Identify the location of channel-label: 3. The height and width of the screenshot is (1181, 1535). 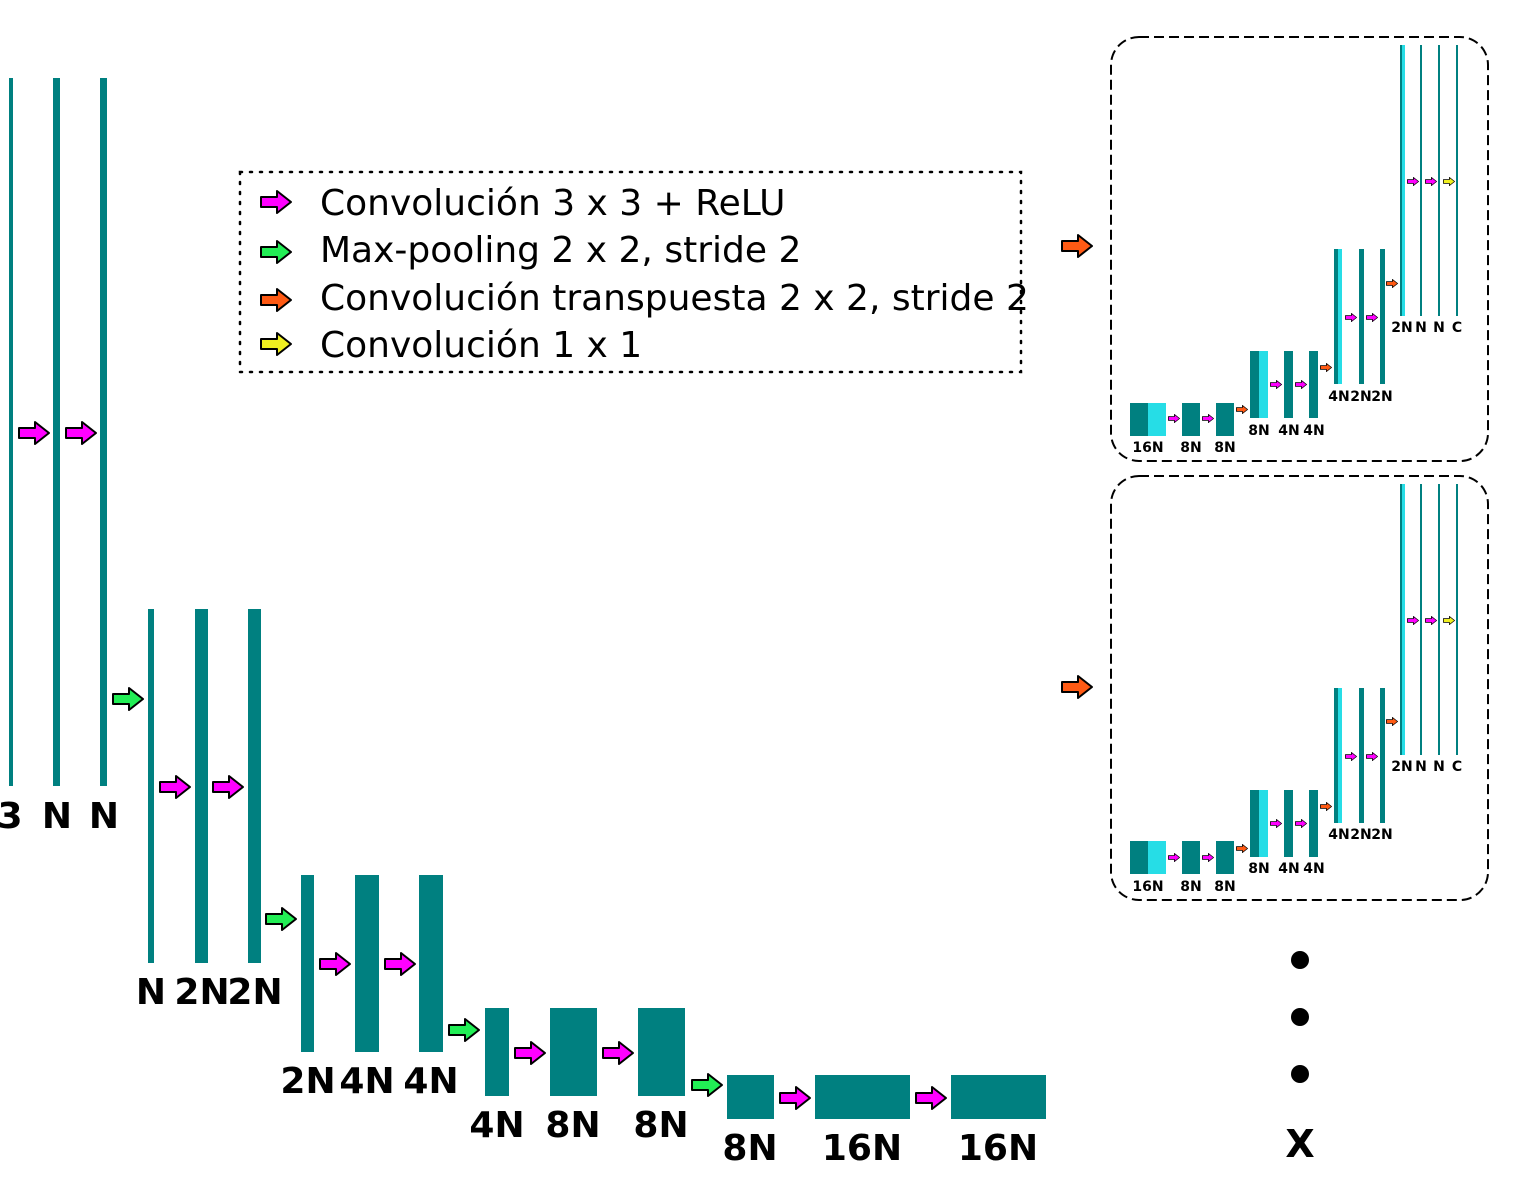
(11, 816).